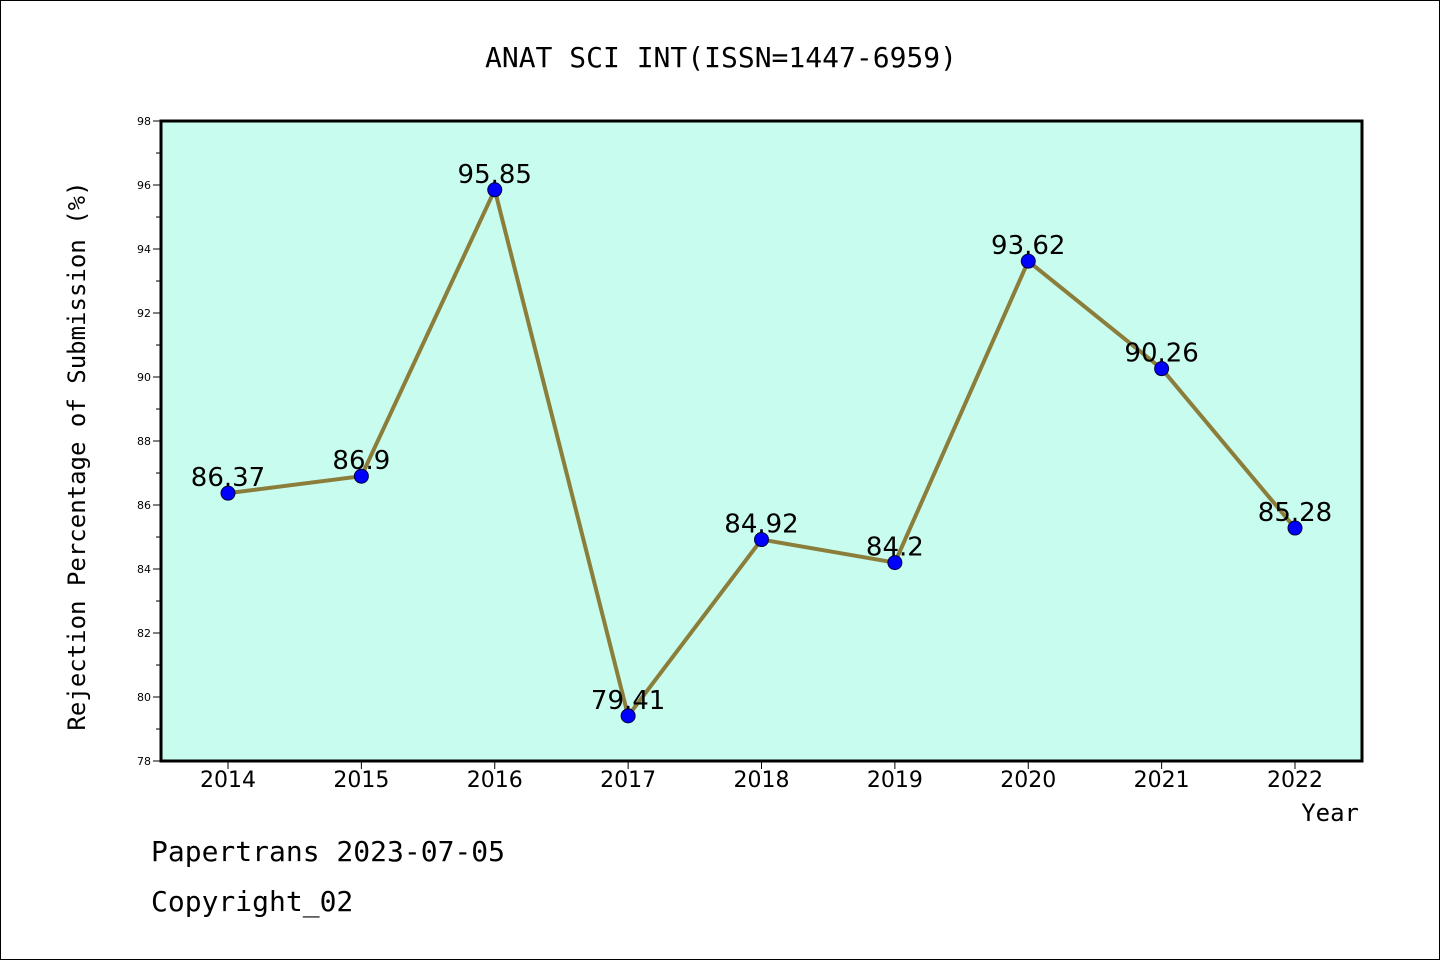 The image size is (1440, 960). What do you see at coordinates (628, 701) in the screenshot?
I see `data-label: 79.41` at bounding box center [628, 701].